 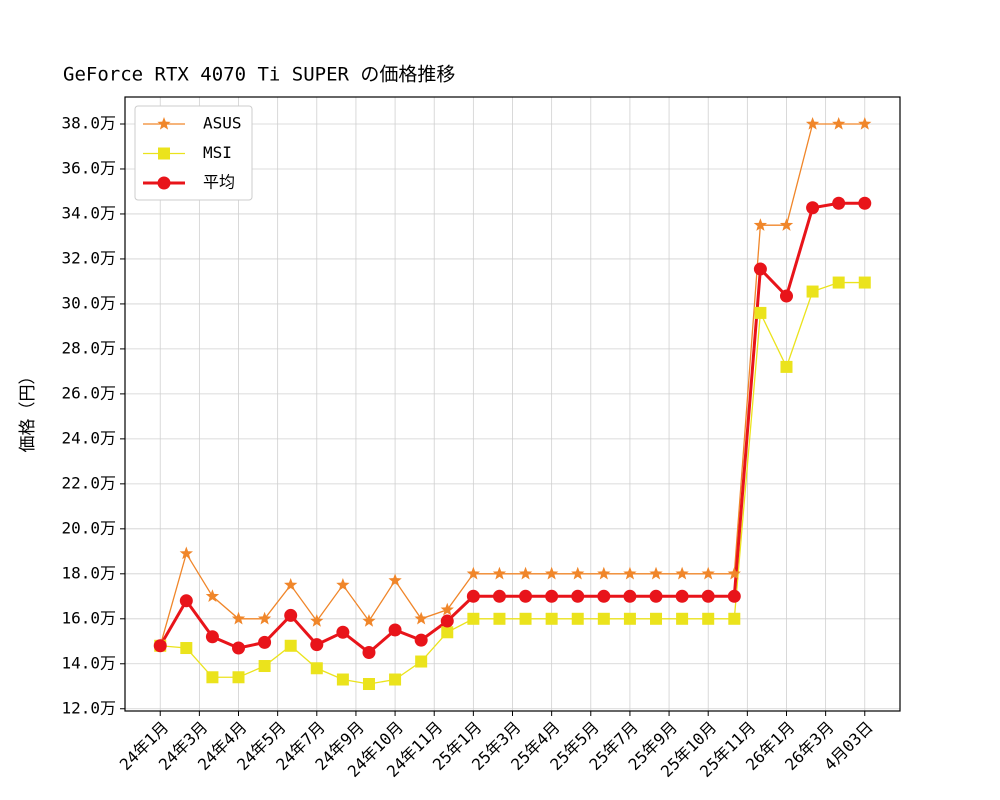 I want to click on y-tick-label: 36.0万, so click(x=88, y=167).